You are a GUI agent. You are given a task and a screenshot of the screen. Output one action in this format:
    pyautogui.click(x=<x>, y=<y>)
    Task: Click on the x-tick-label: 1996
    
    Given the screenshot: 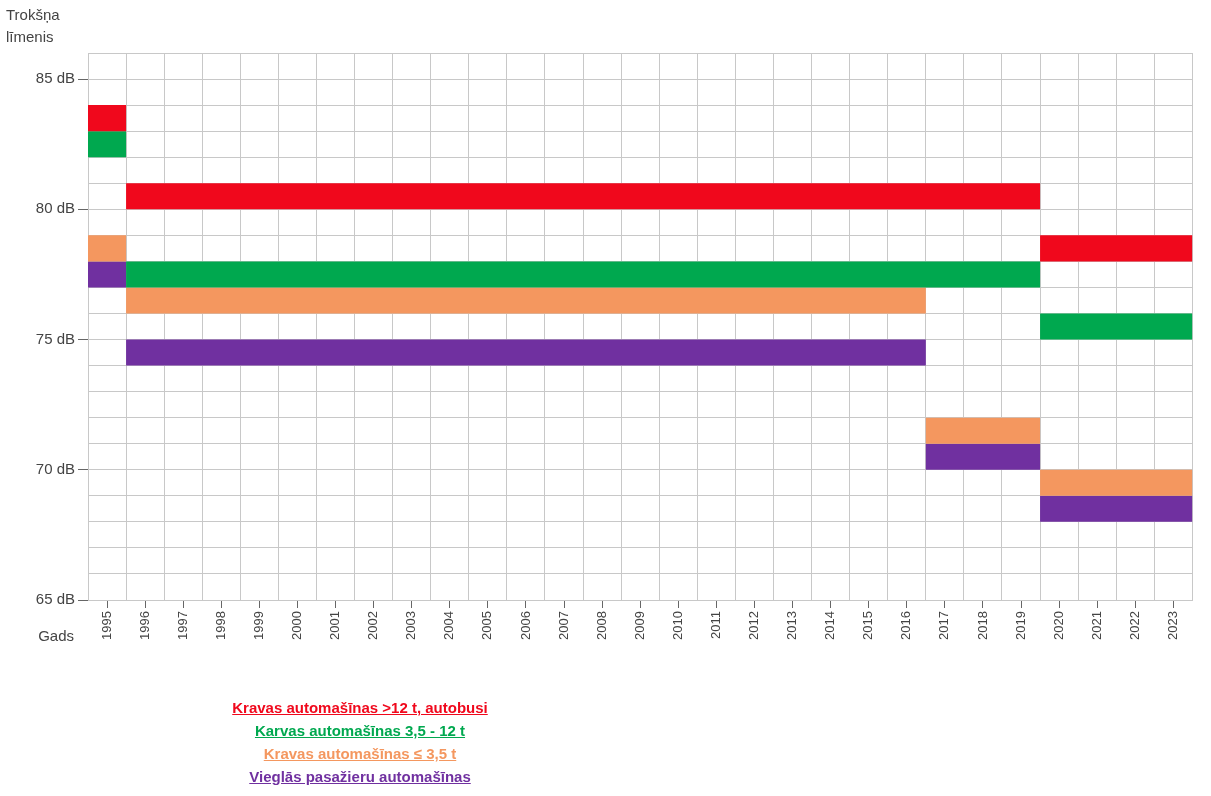 What is the action you would take?
    pyautogui.click(x=144, y=625)
    